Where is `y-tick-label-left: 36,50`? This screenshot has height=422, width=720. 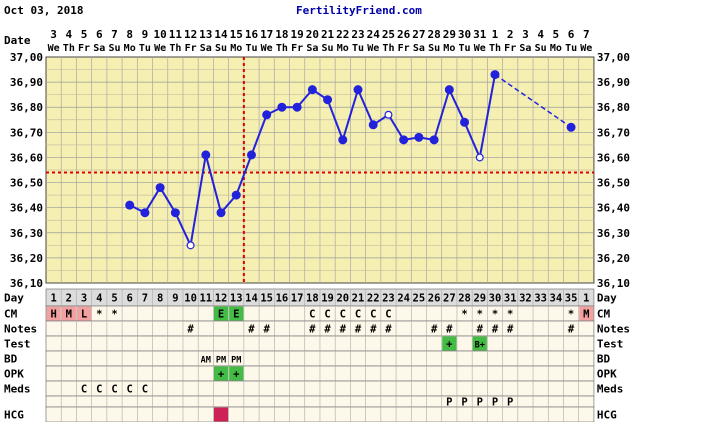
y-tick-label-left: 36,50 is located at coordinates (26, 183).